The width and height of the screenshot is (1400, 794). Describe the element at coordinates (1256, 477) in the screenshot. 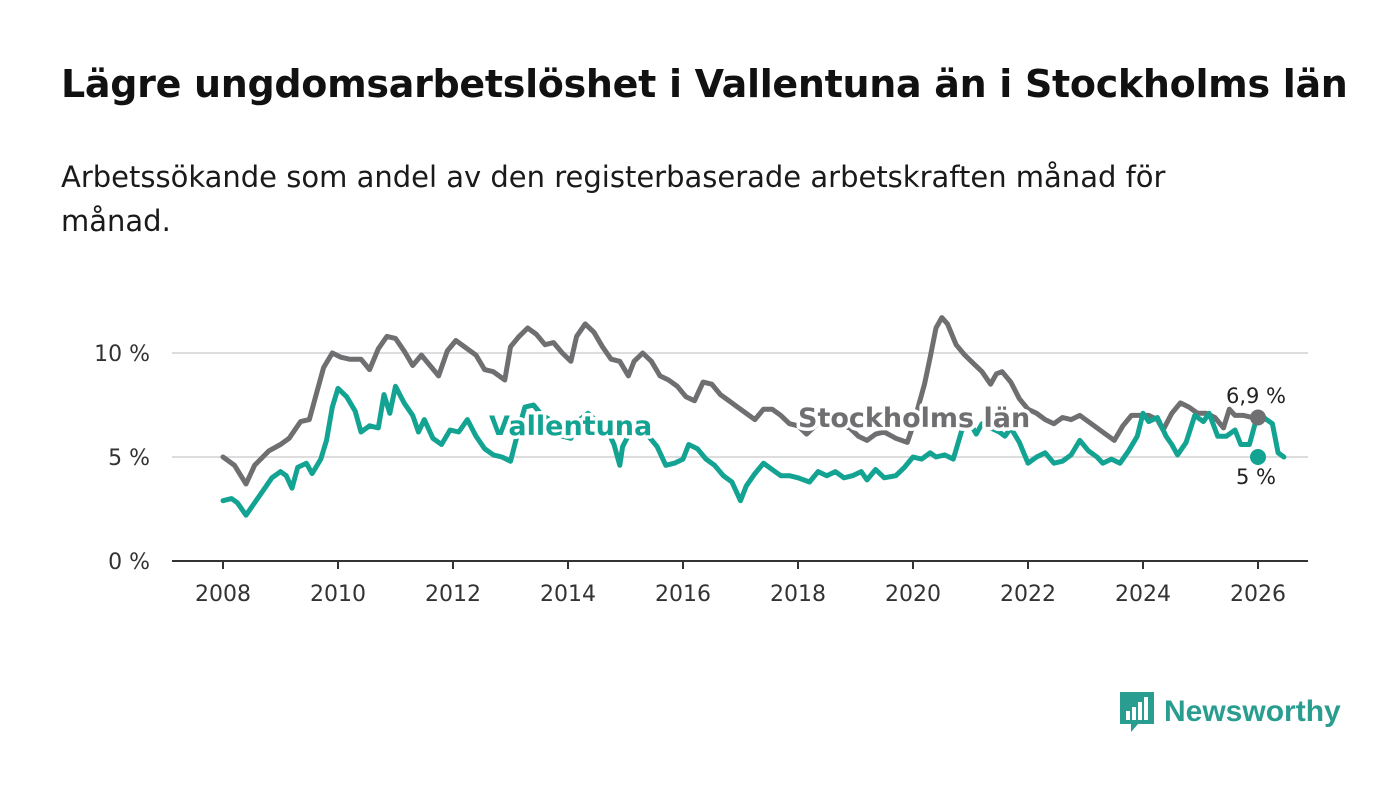

I see `end-label-vallentuna: 5 %` at that location.